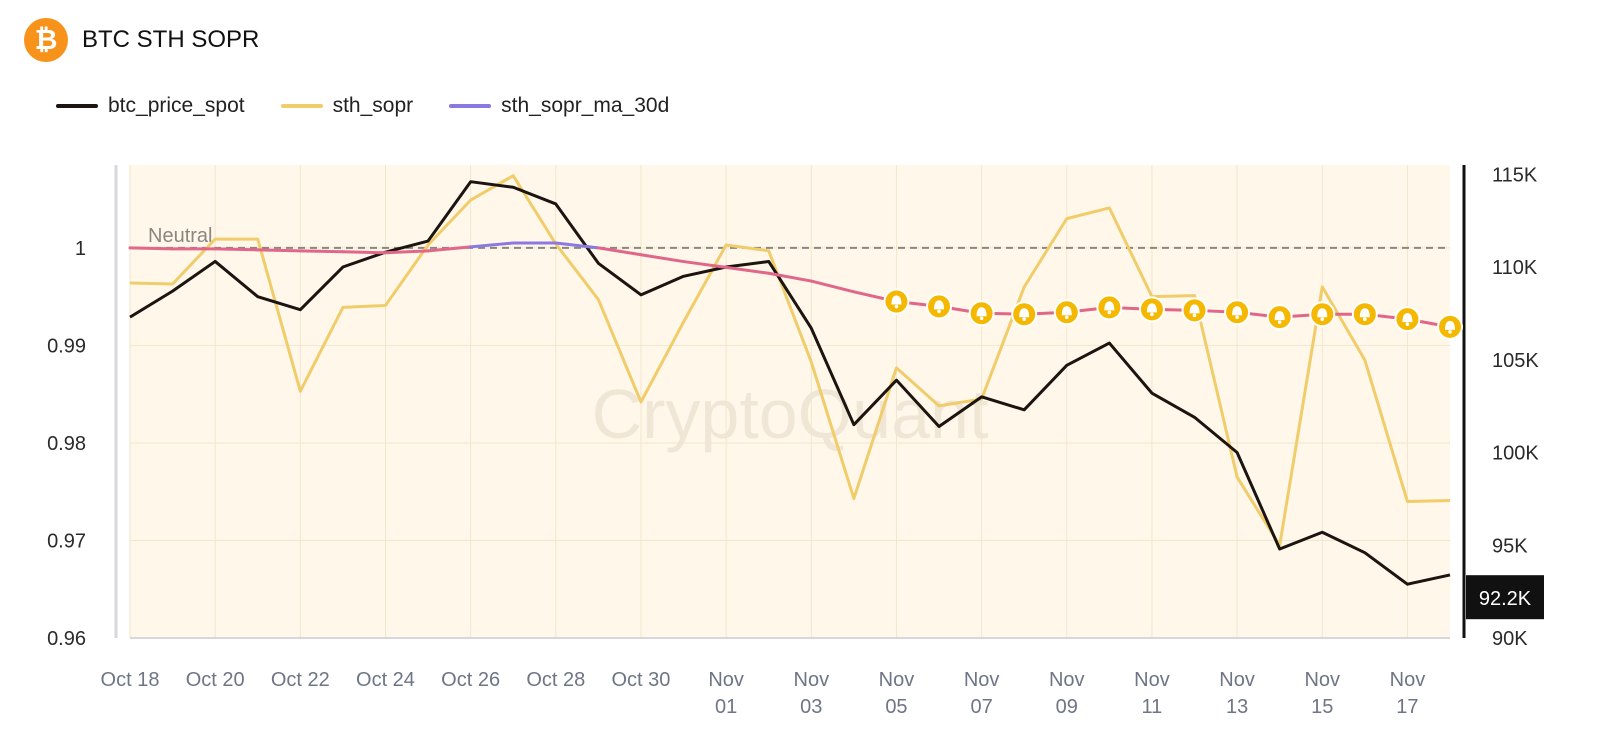  Describe the element at coordinates (1515, 361) in the screenshot. I see `y-right-tick-label: 105K` at that location.